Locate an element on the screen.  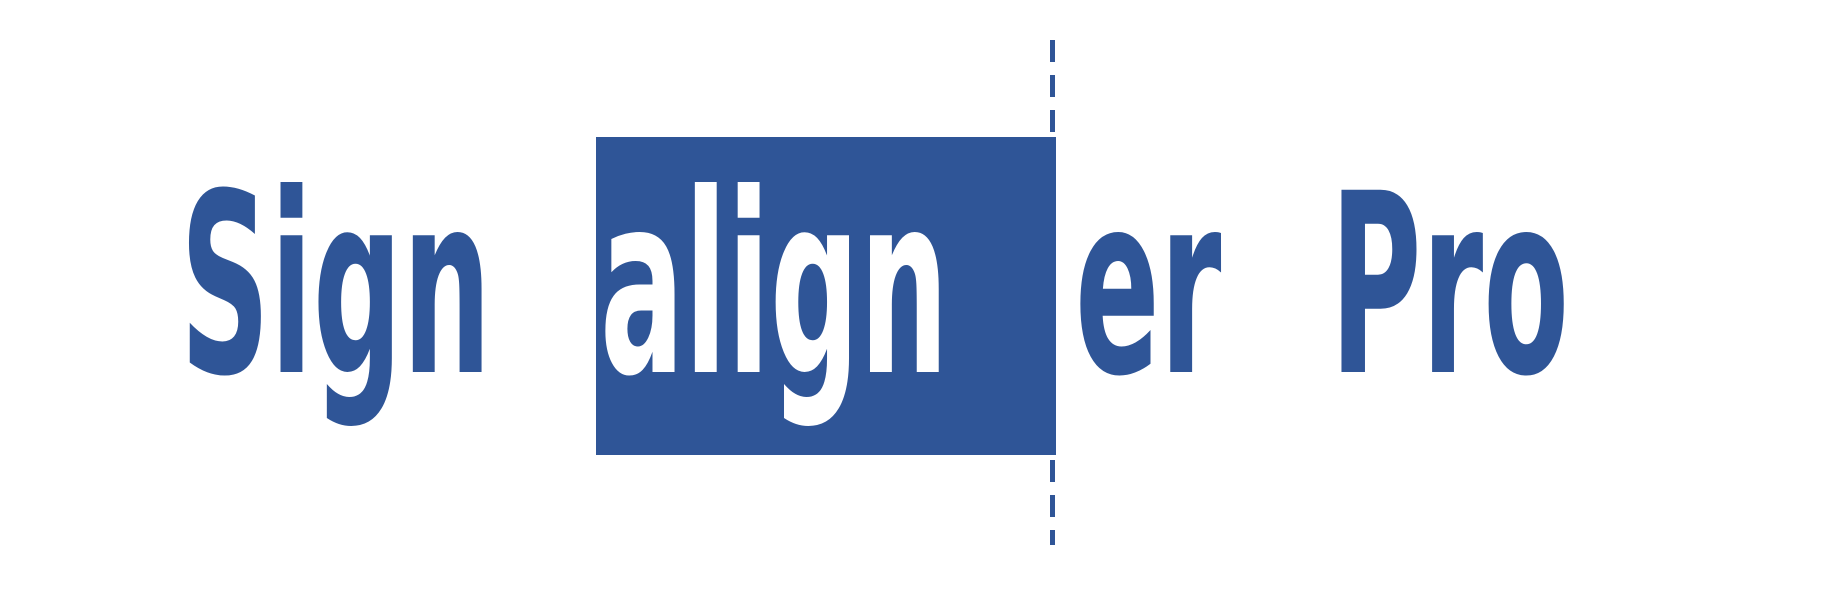
logo-text-align: align is located at coordinates (774, 286).